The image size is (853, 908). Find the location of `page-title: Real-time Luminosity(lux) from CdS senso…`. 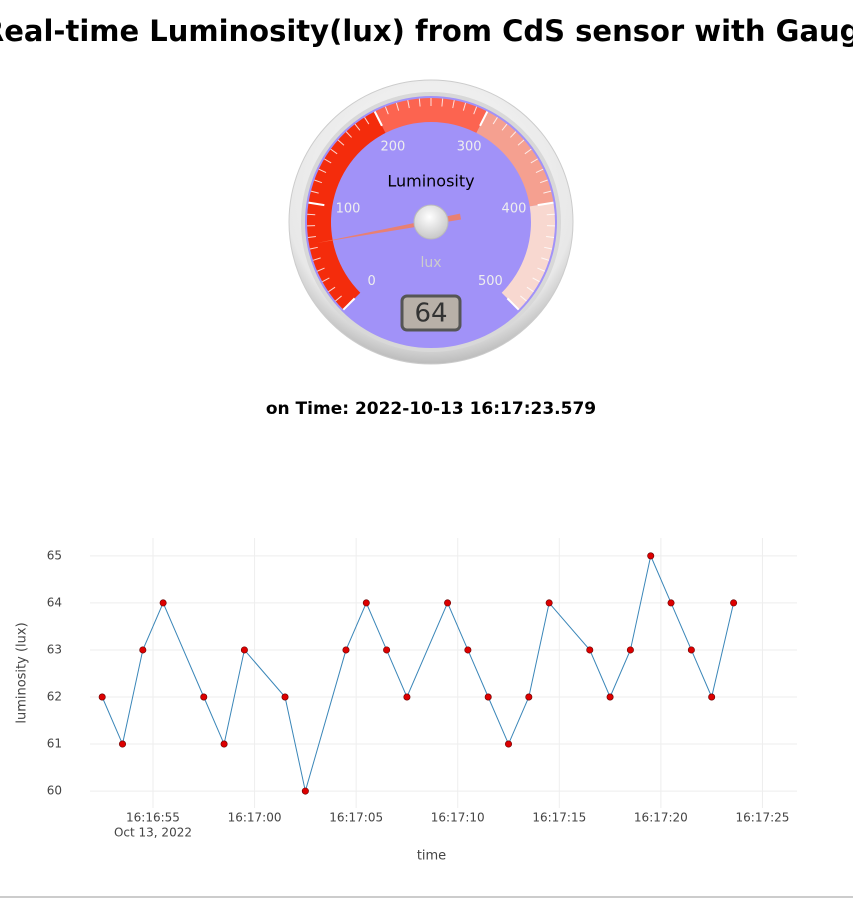

page-title: Real-time Luminosity(lux) from CdS senso… is located at coordinates (426, 31).